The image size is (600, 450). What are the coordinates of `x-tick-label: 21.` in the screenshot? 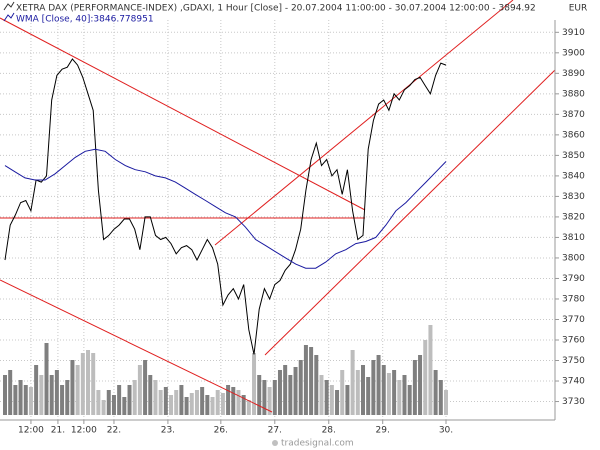 It's located at (58, 431).